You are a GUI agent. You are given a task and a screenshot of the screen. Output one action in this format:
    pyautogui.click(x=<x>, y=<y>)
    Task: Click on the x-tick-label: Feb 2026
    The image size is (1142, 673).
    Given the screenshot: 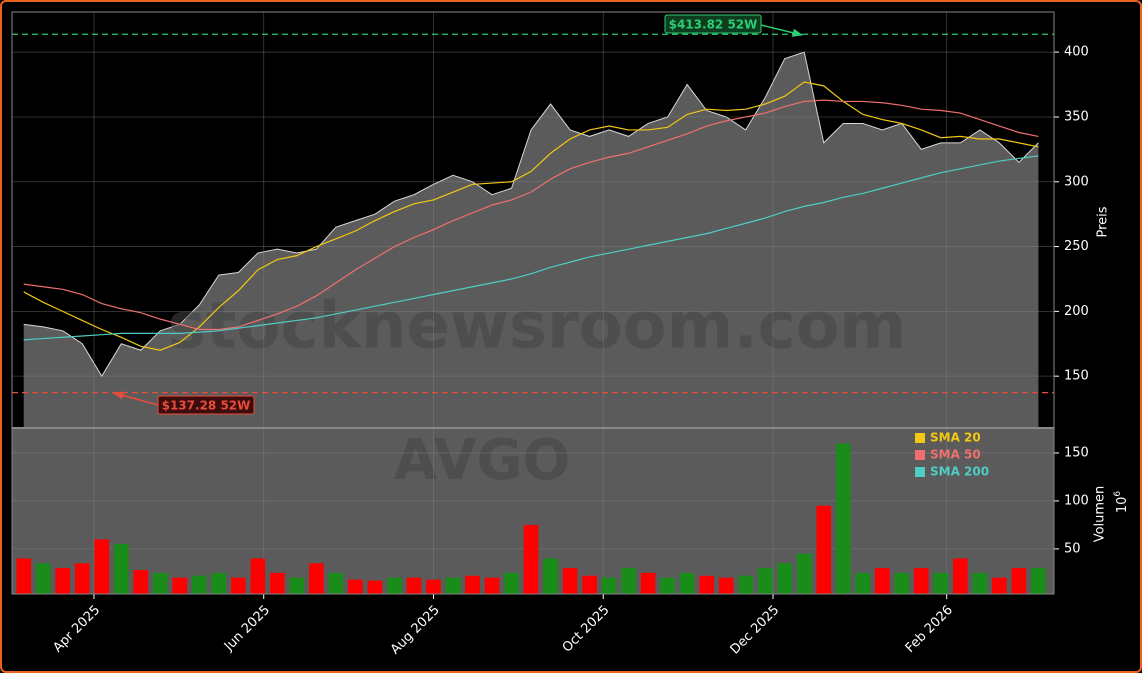 What is the action you would take?
    pyautogui.click(x=929, y=629)
    